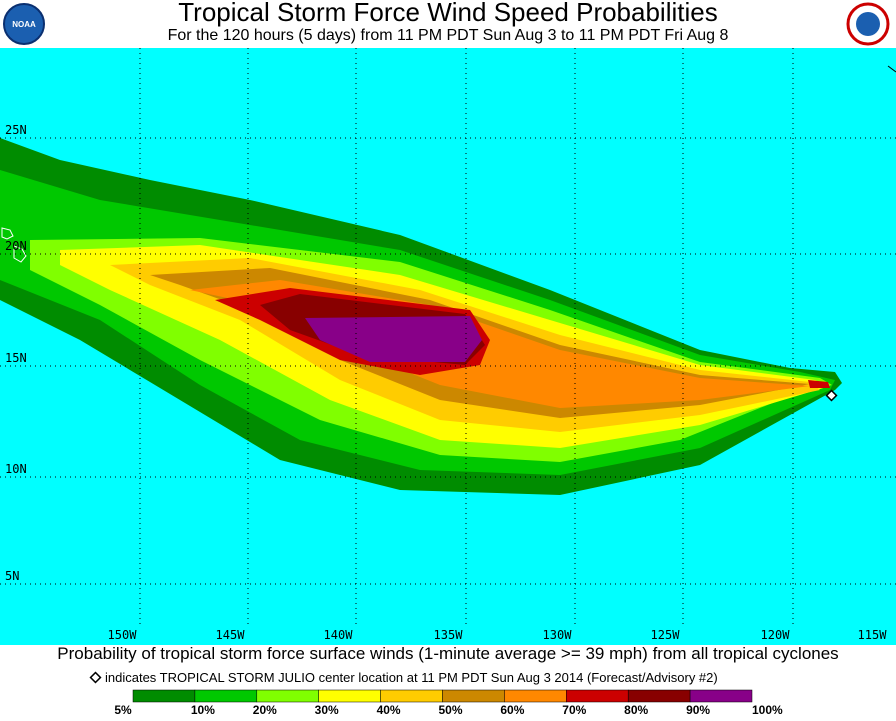 The height and width of the screenshot is (721, 896). I want to click on nws-logo-inner, so click(868, 24).